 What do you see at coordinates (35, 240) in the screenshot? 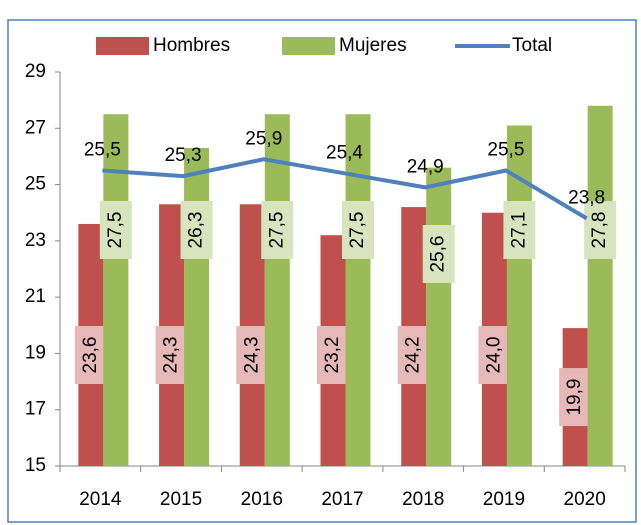
I see `y-tick-label: 23` at bounding box center [35, 240].